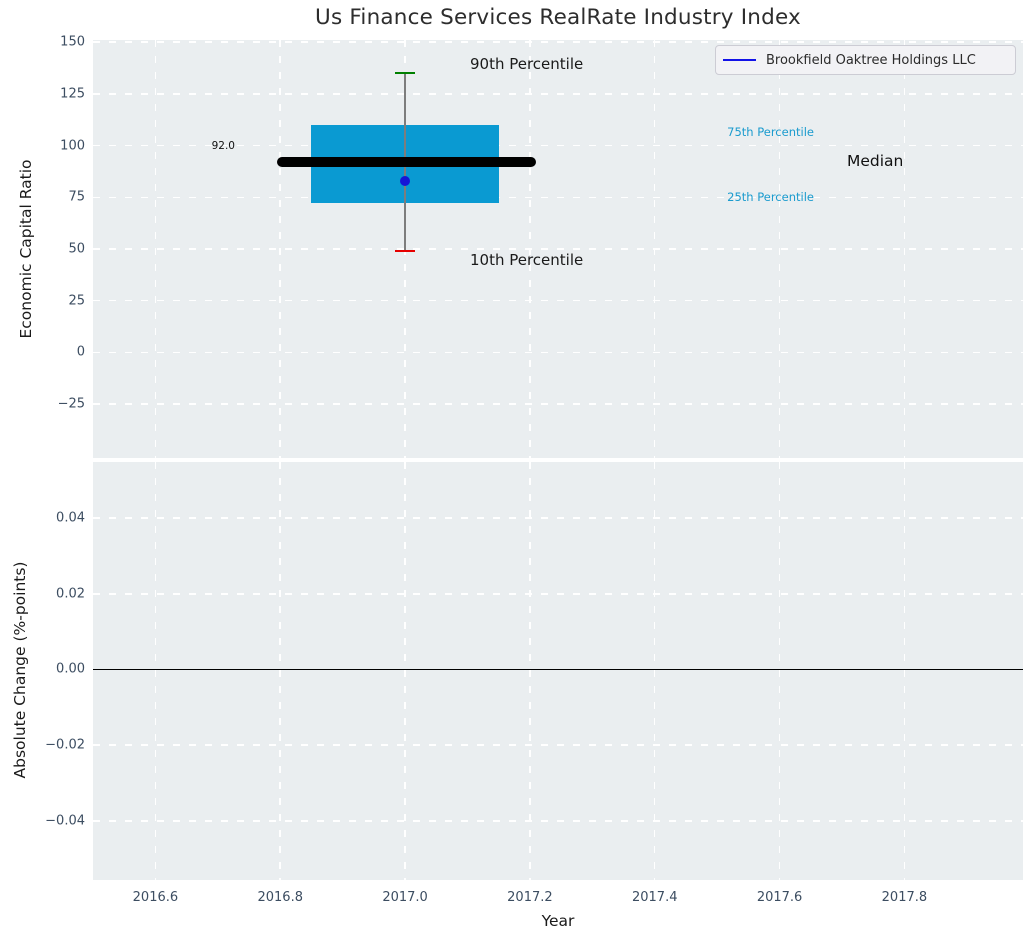  What do you see at coordinates (70, 594) in the screenshot?
I see `y-tick-label: 0.02` at bounding box center [70, 594].